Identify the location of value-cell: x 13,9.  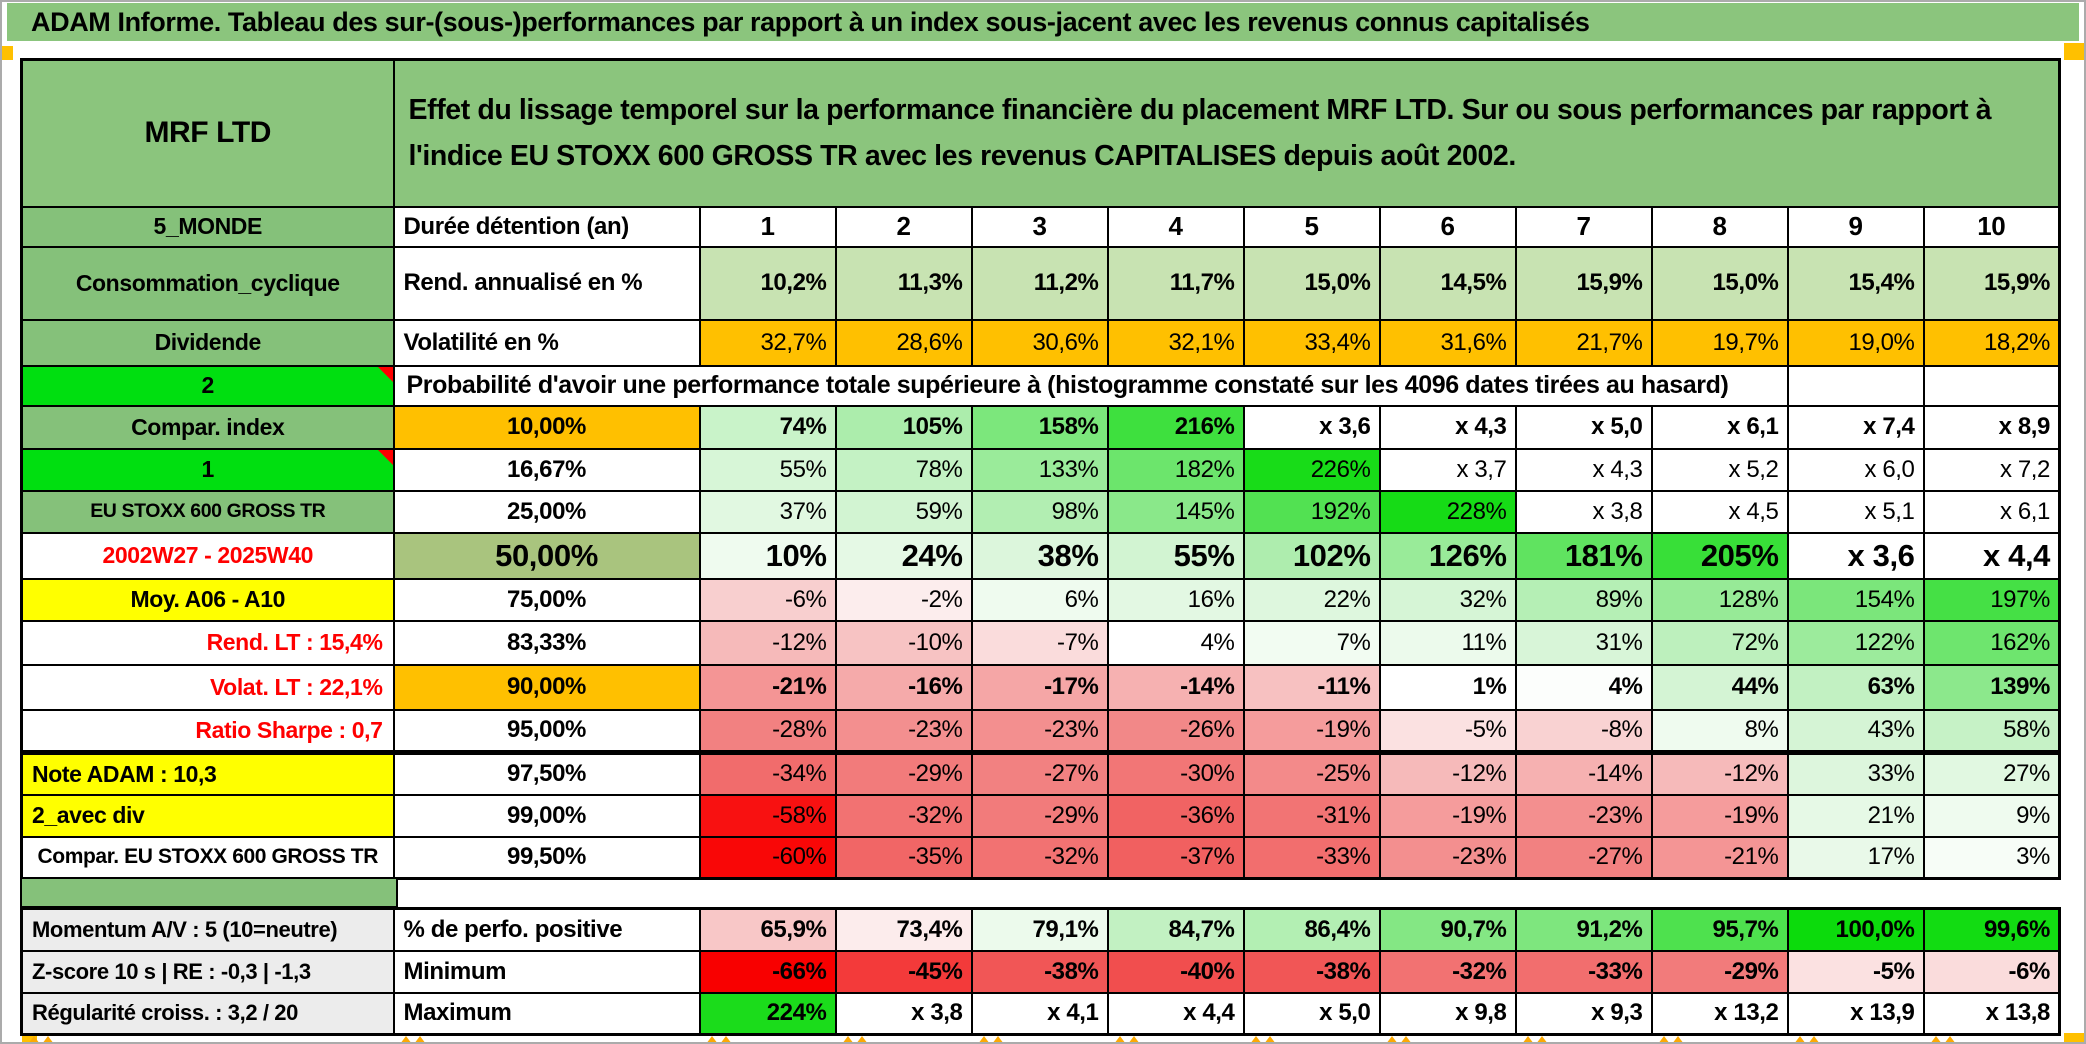
(1855, 1013).